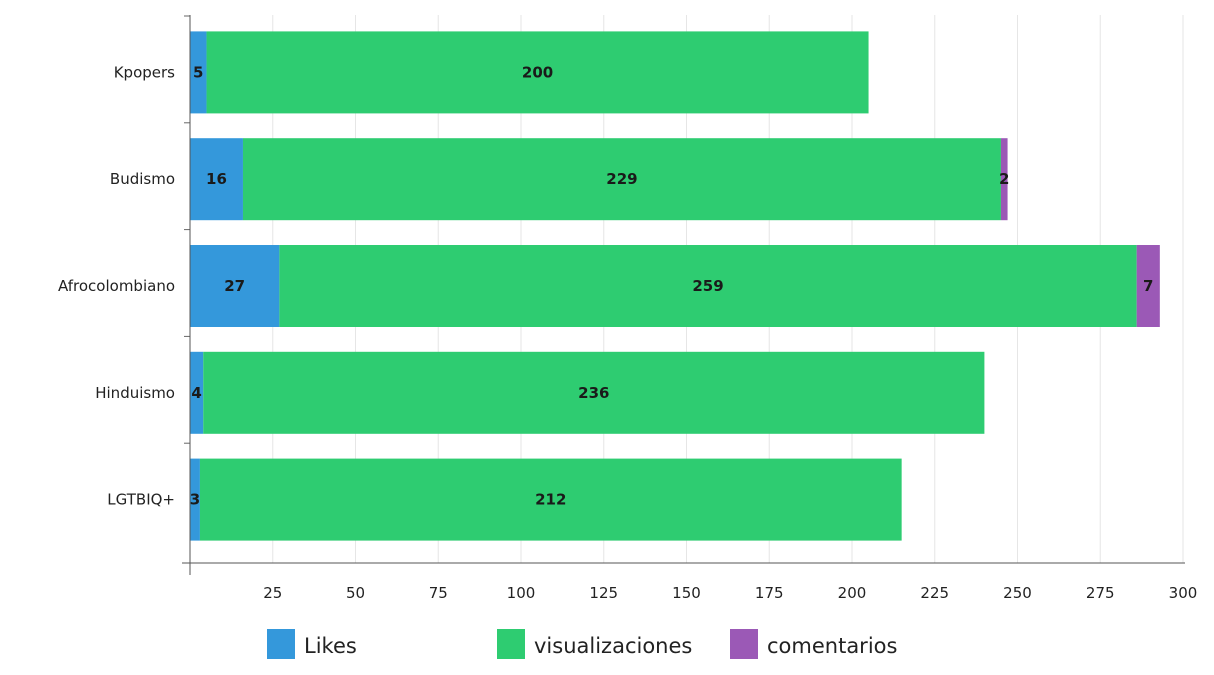 The image size is (1214, 675). I want to click on data-label: 229, so click(621, 179).